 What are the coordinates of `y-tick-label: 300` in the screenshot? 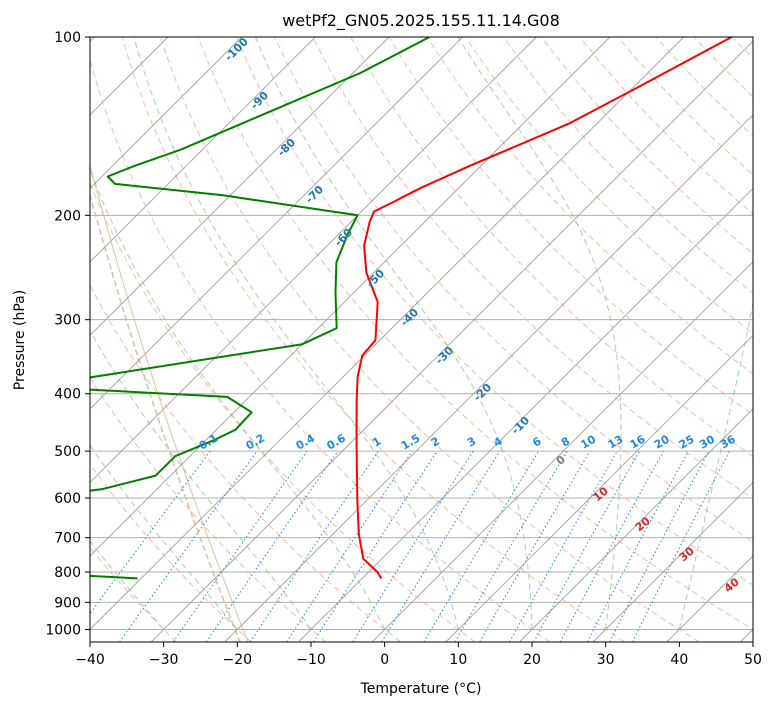 It's located at (67, 321).